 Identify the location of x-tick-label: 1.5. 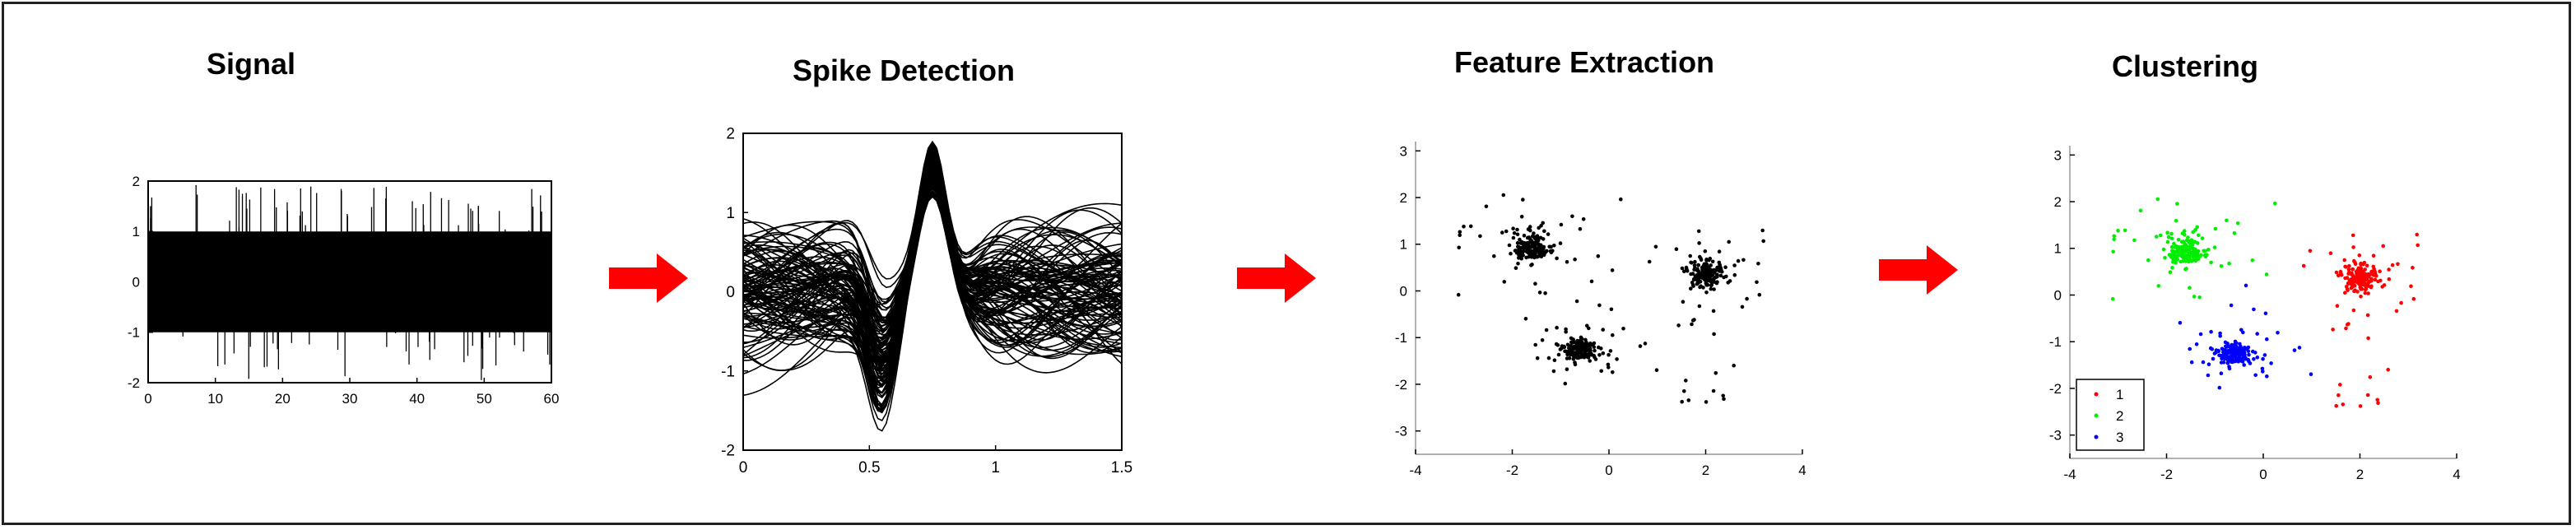
(1121, 468).